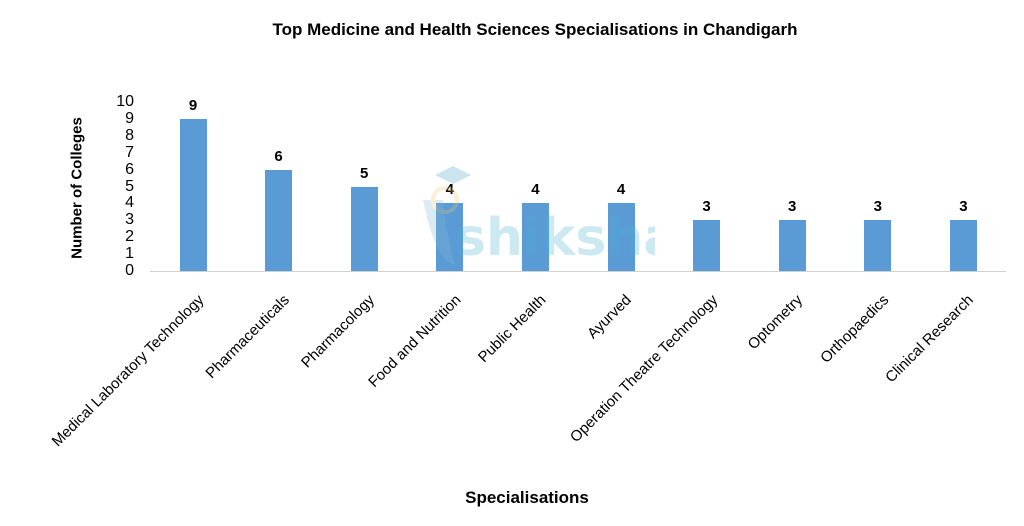 The image size is (1024, 526). I want to click on y-tick-label: 7, so click(129, 152).